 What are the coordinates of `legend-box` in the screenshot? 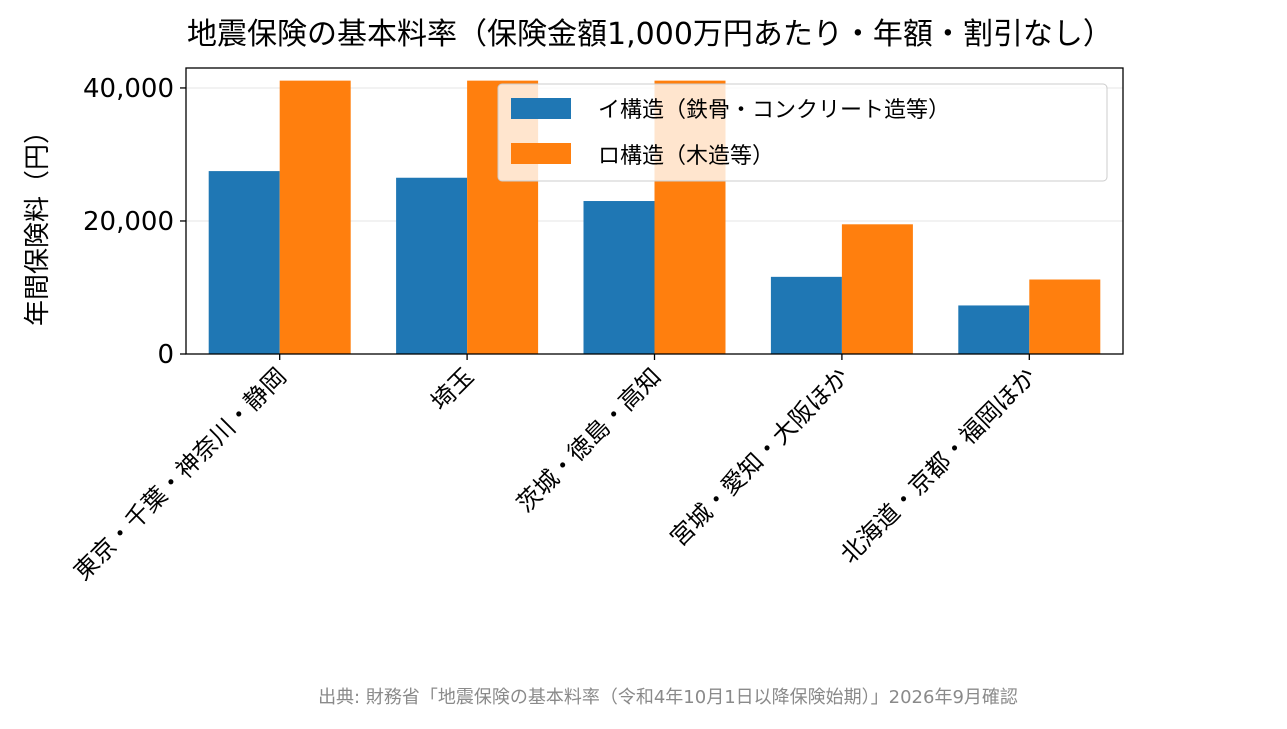 It's located at (802, 132).